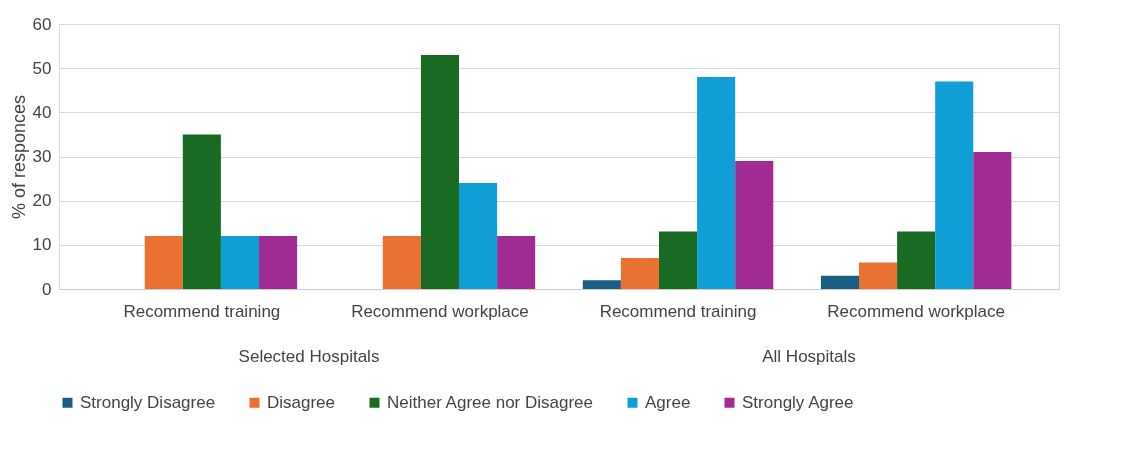 Image resolution: width=1123 pixels, height=470 pixels. What do you see at coordinates (301, 402) in the screenshot?
I see `legend-label: Disagree` at bounding box center [301, 402].